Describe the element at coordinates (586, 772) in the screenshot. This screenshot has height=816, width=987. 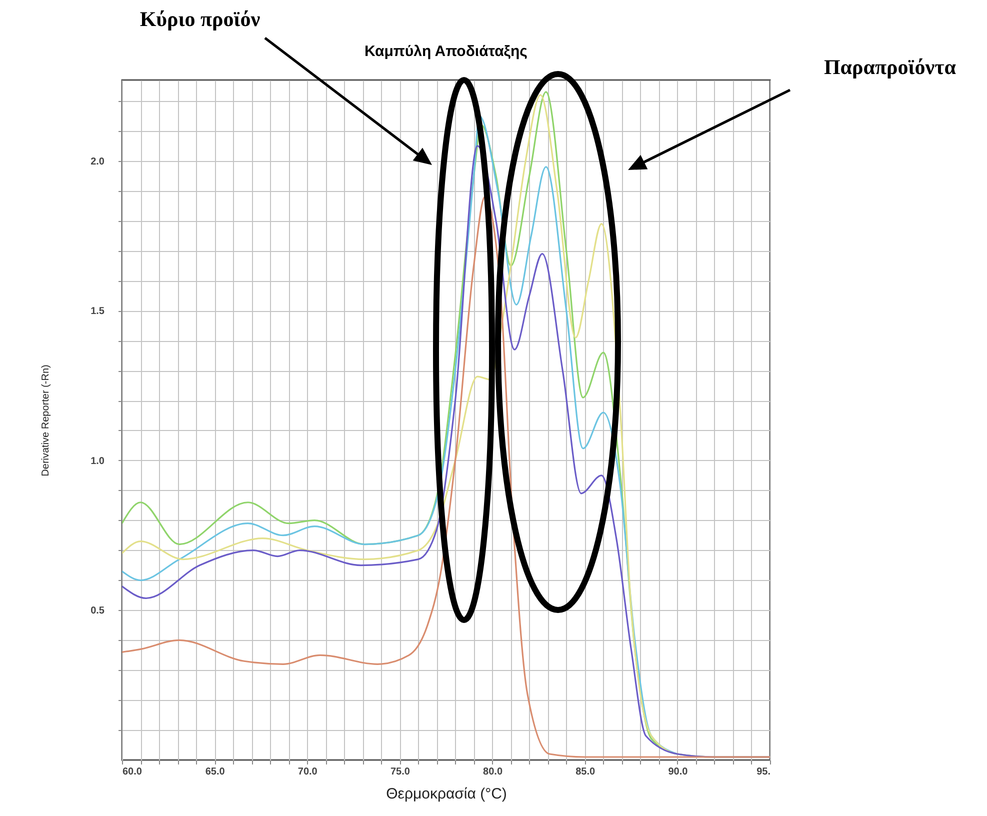
I see `x-tick-label: 85.0` at that location.